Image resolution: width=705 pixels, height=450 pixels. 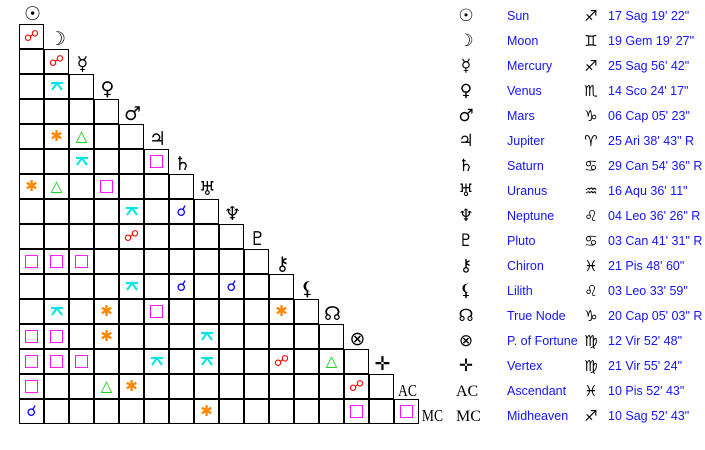 What do you see at coordinates (542, 341) in the screenshot?
I see `planet-name: P. of Fortune` at bounding box center [542, 341].